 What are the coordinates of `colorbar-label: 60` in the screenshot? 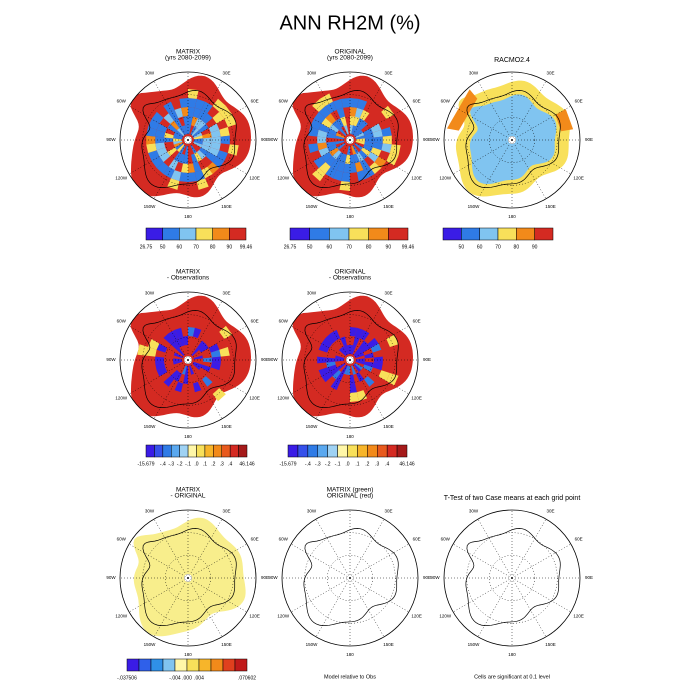 It's located at (180, 247).